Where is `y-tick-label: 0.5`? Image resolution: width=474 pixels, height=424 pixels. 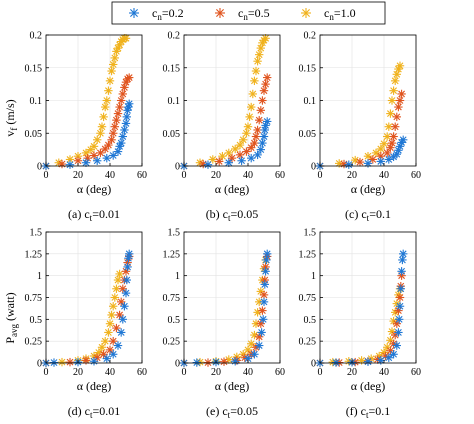 y-tick-label: 0.5 is located at coordinates (36, 320).